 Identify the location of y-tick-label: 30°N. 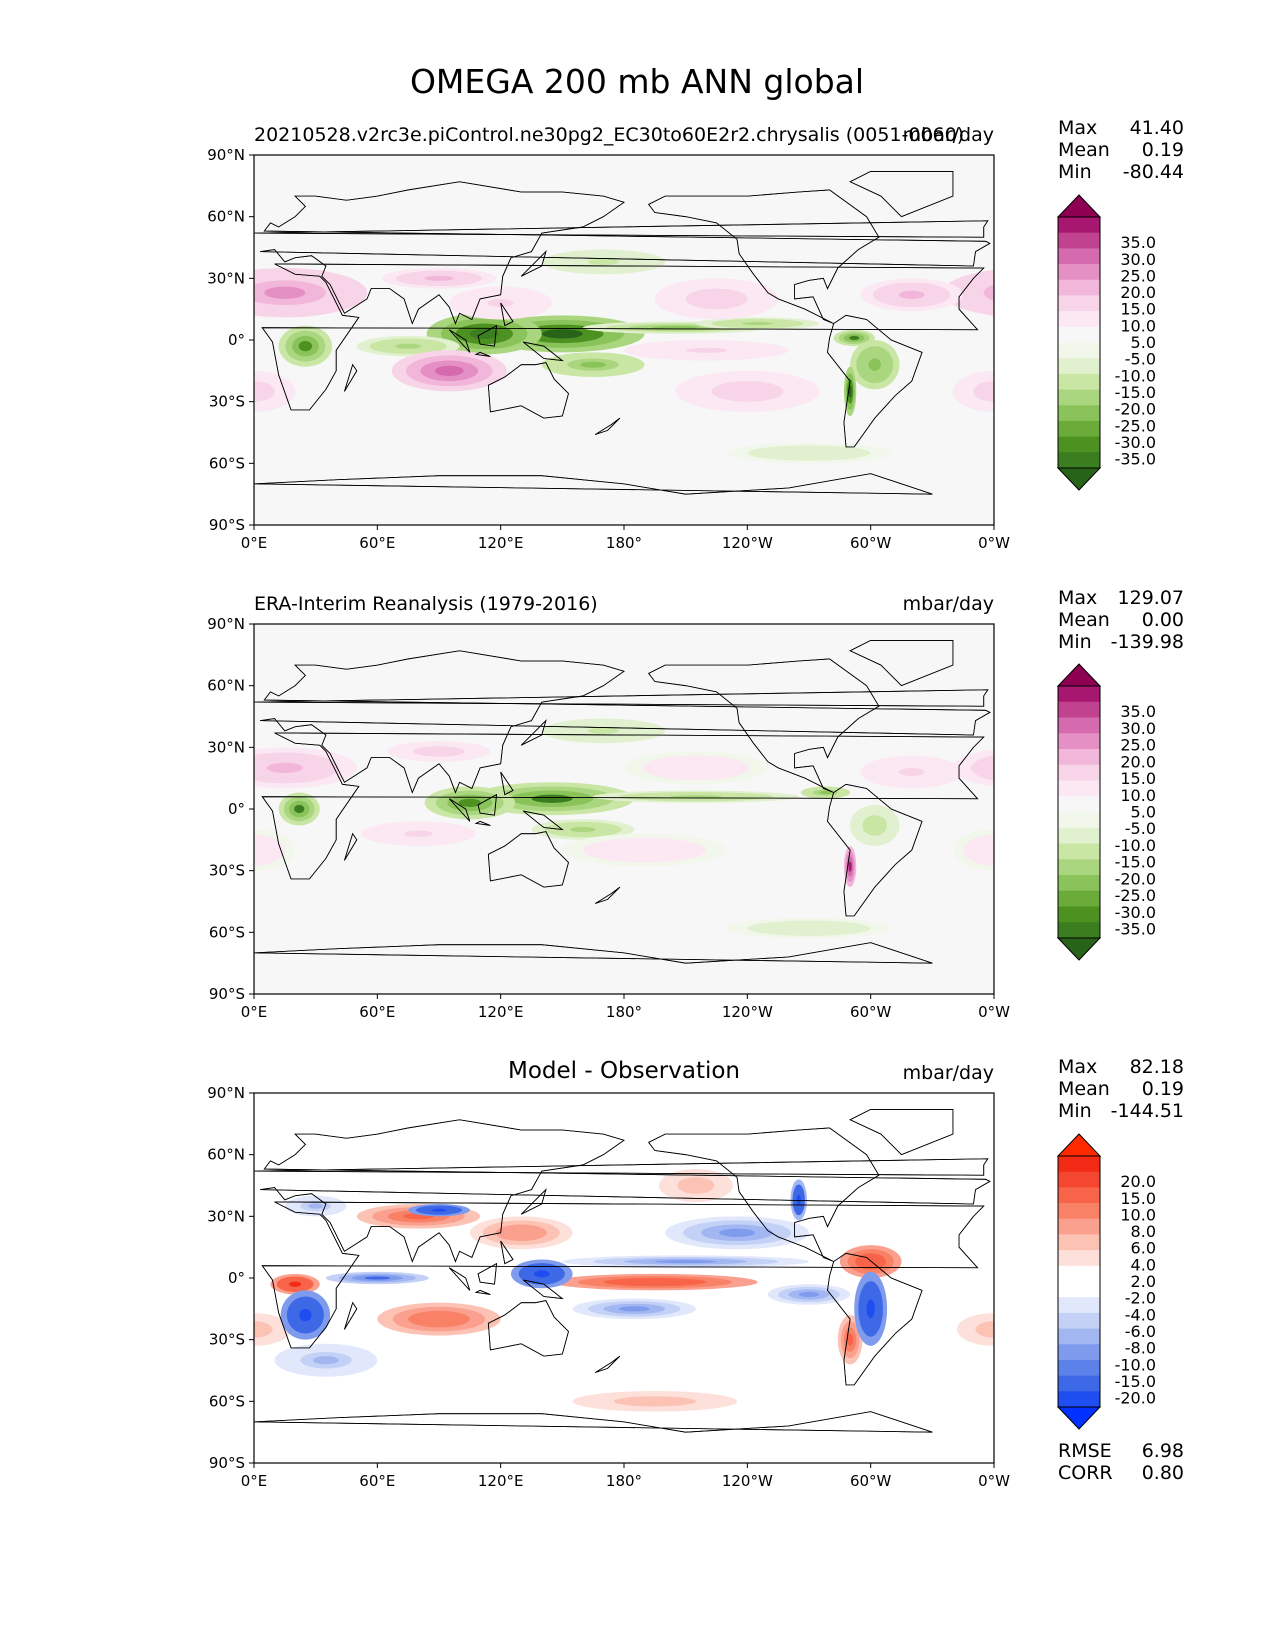
(226, 278).